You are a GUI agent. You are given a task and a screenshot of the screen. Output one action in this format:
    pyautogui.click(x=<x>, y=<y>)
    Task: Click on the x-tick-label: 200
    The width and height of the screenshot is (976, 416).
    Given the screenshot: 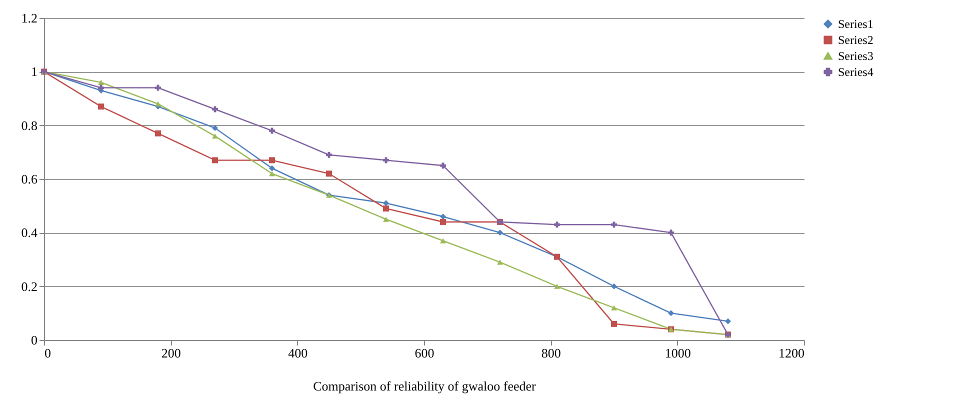 What is the action you would take?
    pyautogui.click(x=171, y=353)
    